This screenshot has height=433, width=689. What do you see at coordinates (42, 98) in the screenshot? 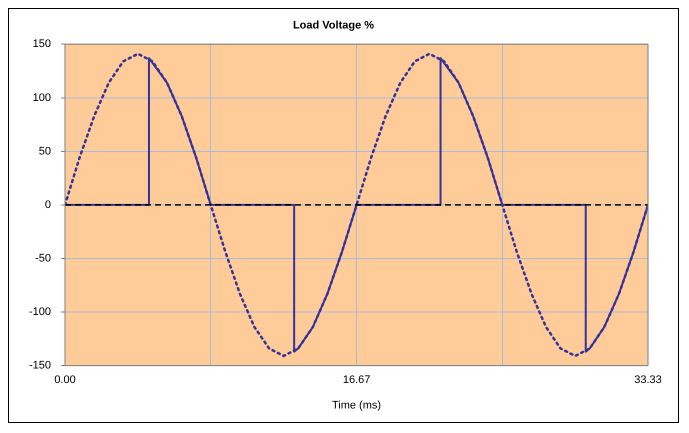
I see `y-tick-label: 100` at bounding box center [42, 98].